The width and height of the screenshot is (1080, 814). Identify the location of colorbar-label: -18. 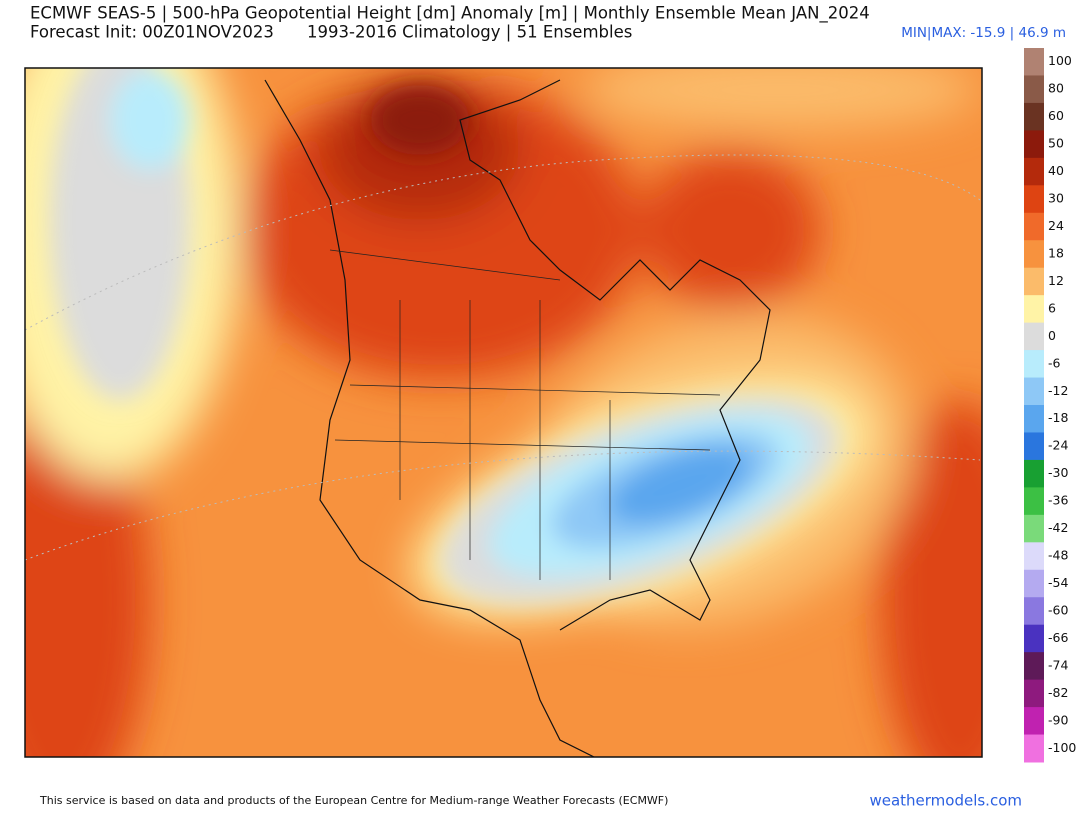
(1058, 417).